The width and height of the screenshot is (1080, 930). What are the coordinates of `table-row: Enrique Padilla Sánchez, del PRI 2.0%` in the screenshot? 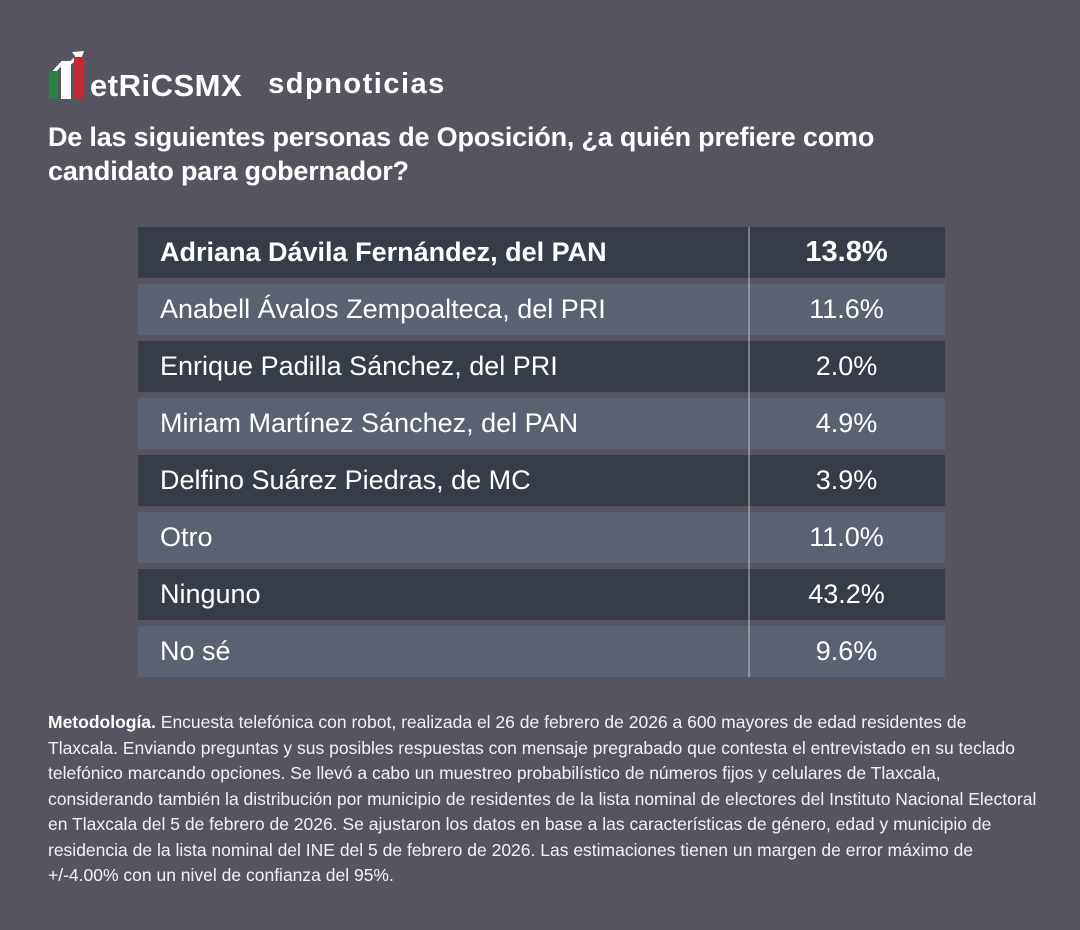 It's located at (541, 366).